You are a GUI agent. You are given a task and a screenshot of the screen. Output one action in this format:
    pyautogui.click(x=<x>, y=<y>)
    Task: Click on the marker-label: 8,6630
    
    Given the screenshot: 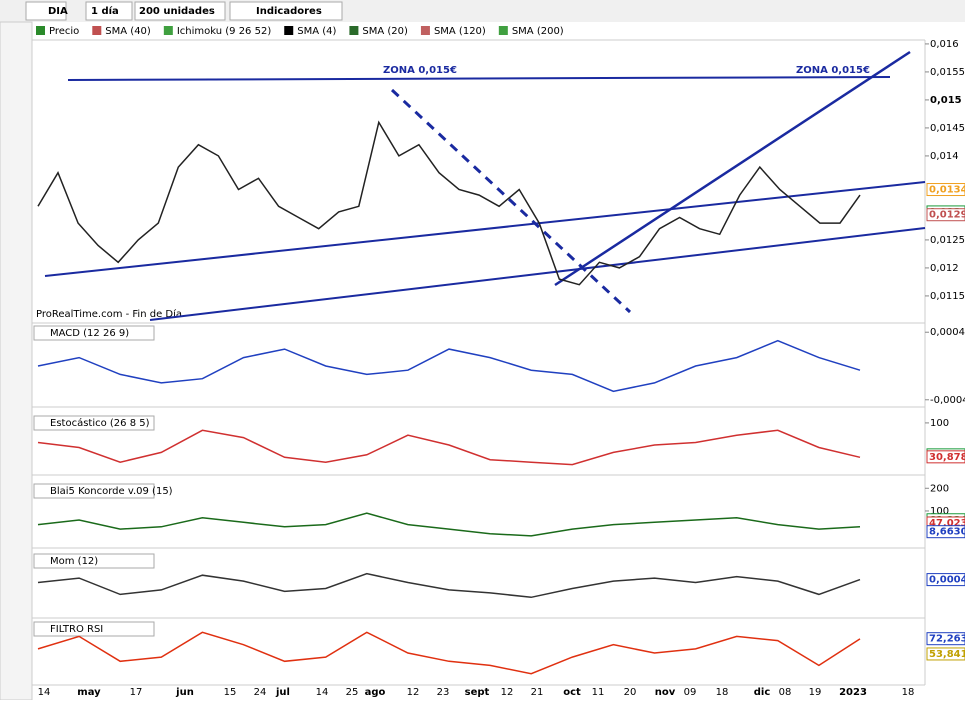 What is the action you would take?
    pyautogui.click(x=947, y=532)
    